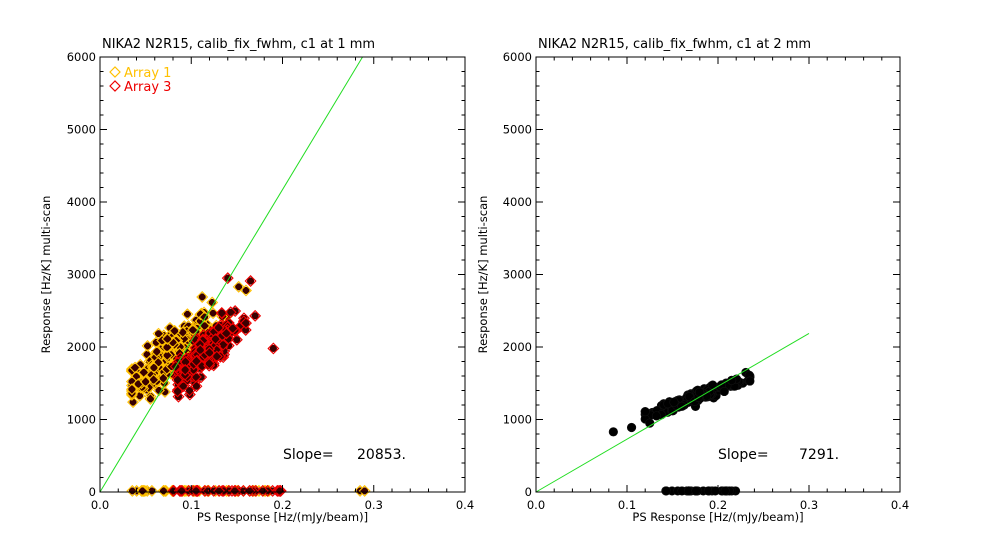  Describe the element at coordinates (517, 420) in the screenshot. I see `y-tick-label: 1000` at that location.